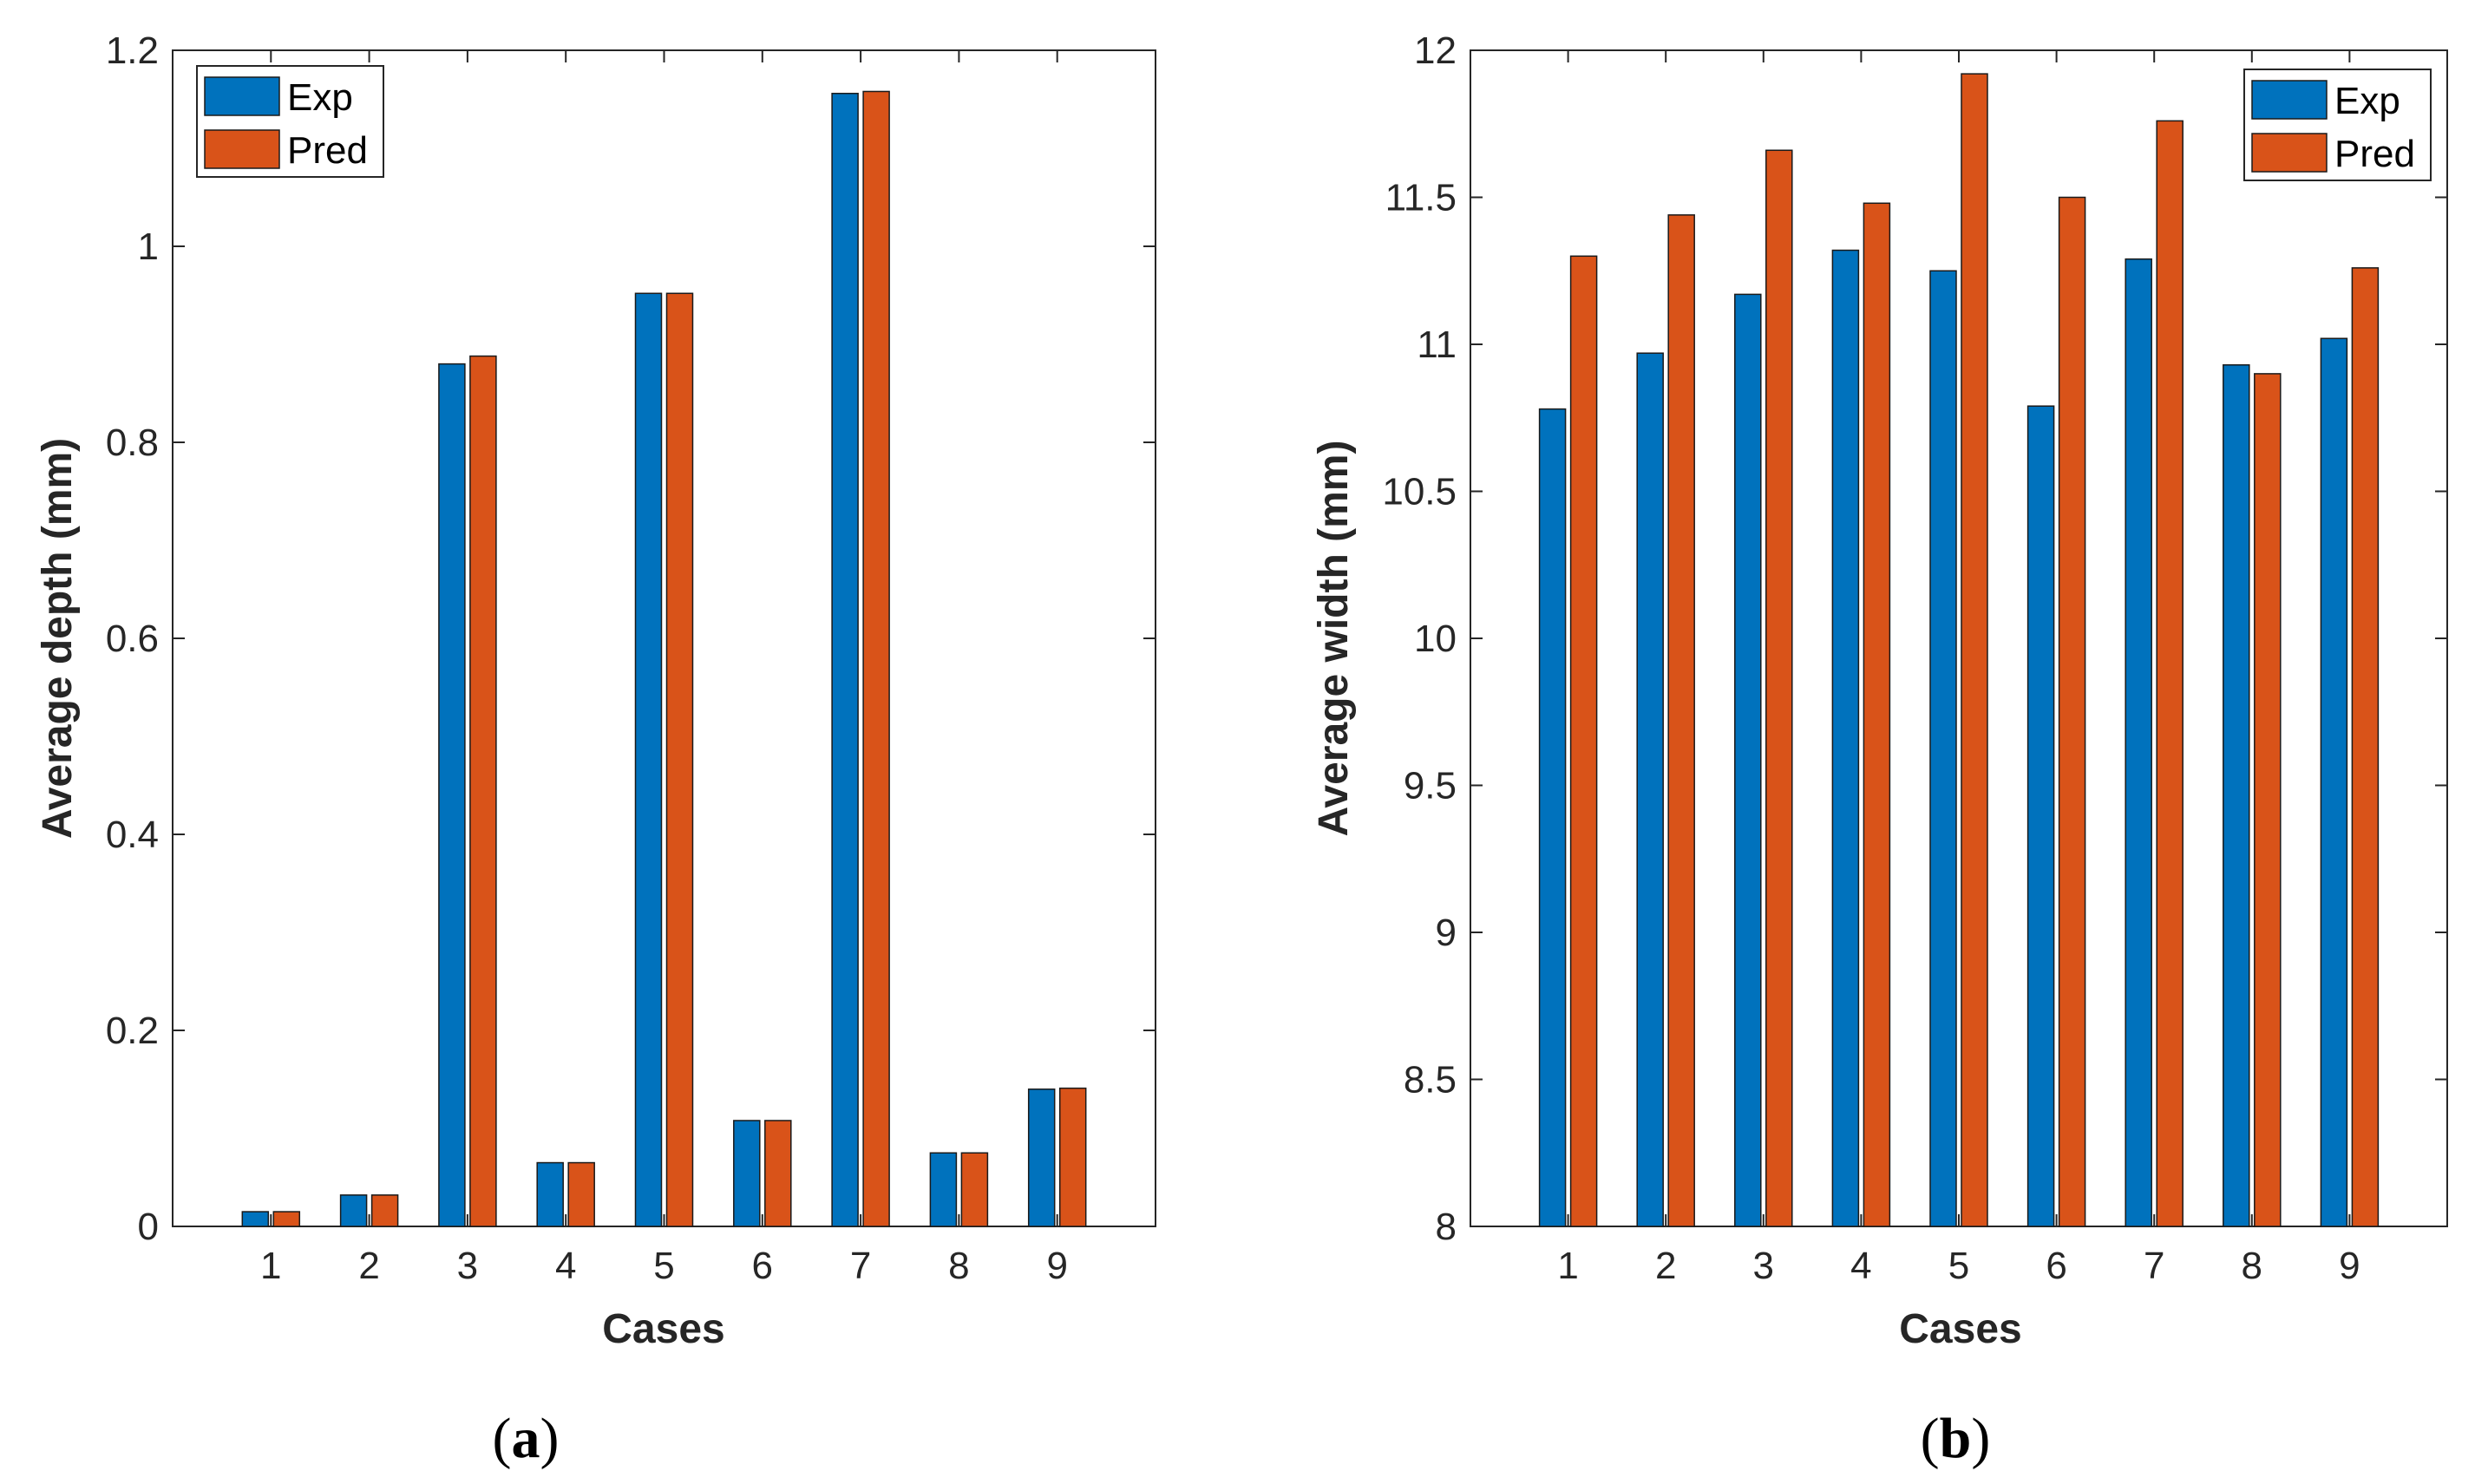 The image size is (2488, 1484). I want to click on y-tick-label: 1.2, so click(132, 51).